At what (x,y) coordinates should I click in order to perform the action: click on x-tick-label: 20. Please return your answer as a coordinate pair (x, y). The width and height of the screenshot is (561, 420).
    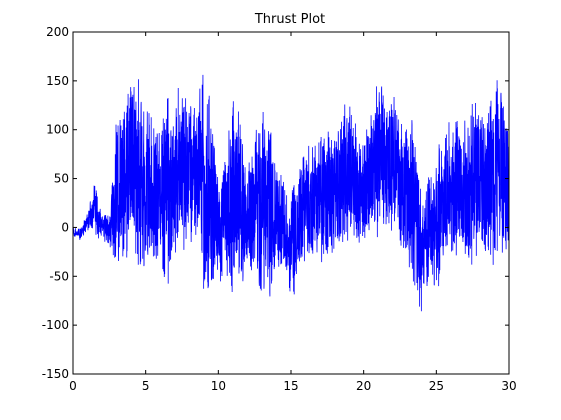
    Looking at the image, I should click on (363, 386).